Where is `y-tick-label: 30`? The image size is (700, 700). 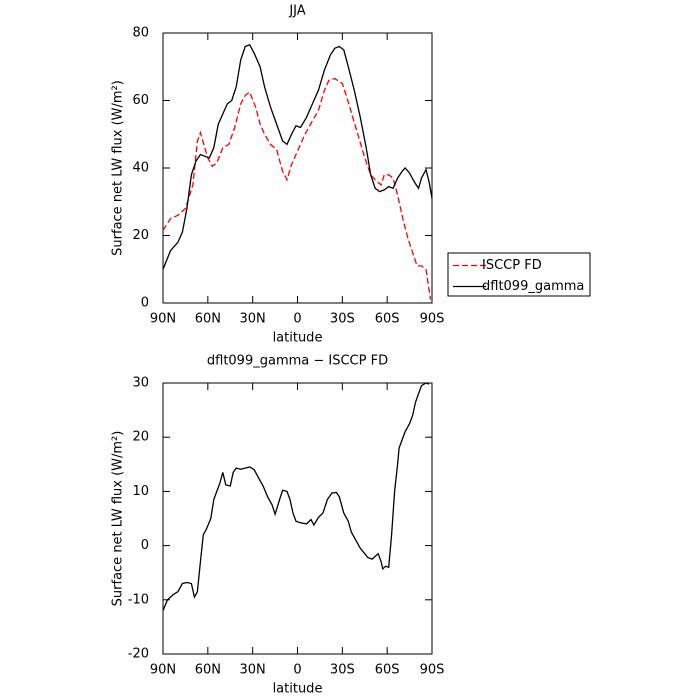
y-tick-label: 30 is located at coordinates (140, 383).